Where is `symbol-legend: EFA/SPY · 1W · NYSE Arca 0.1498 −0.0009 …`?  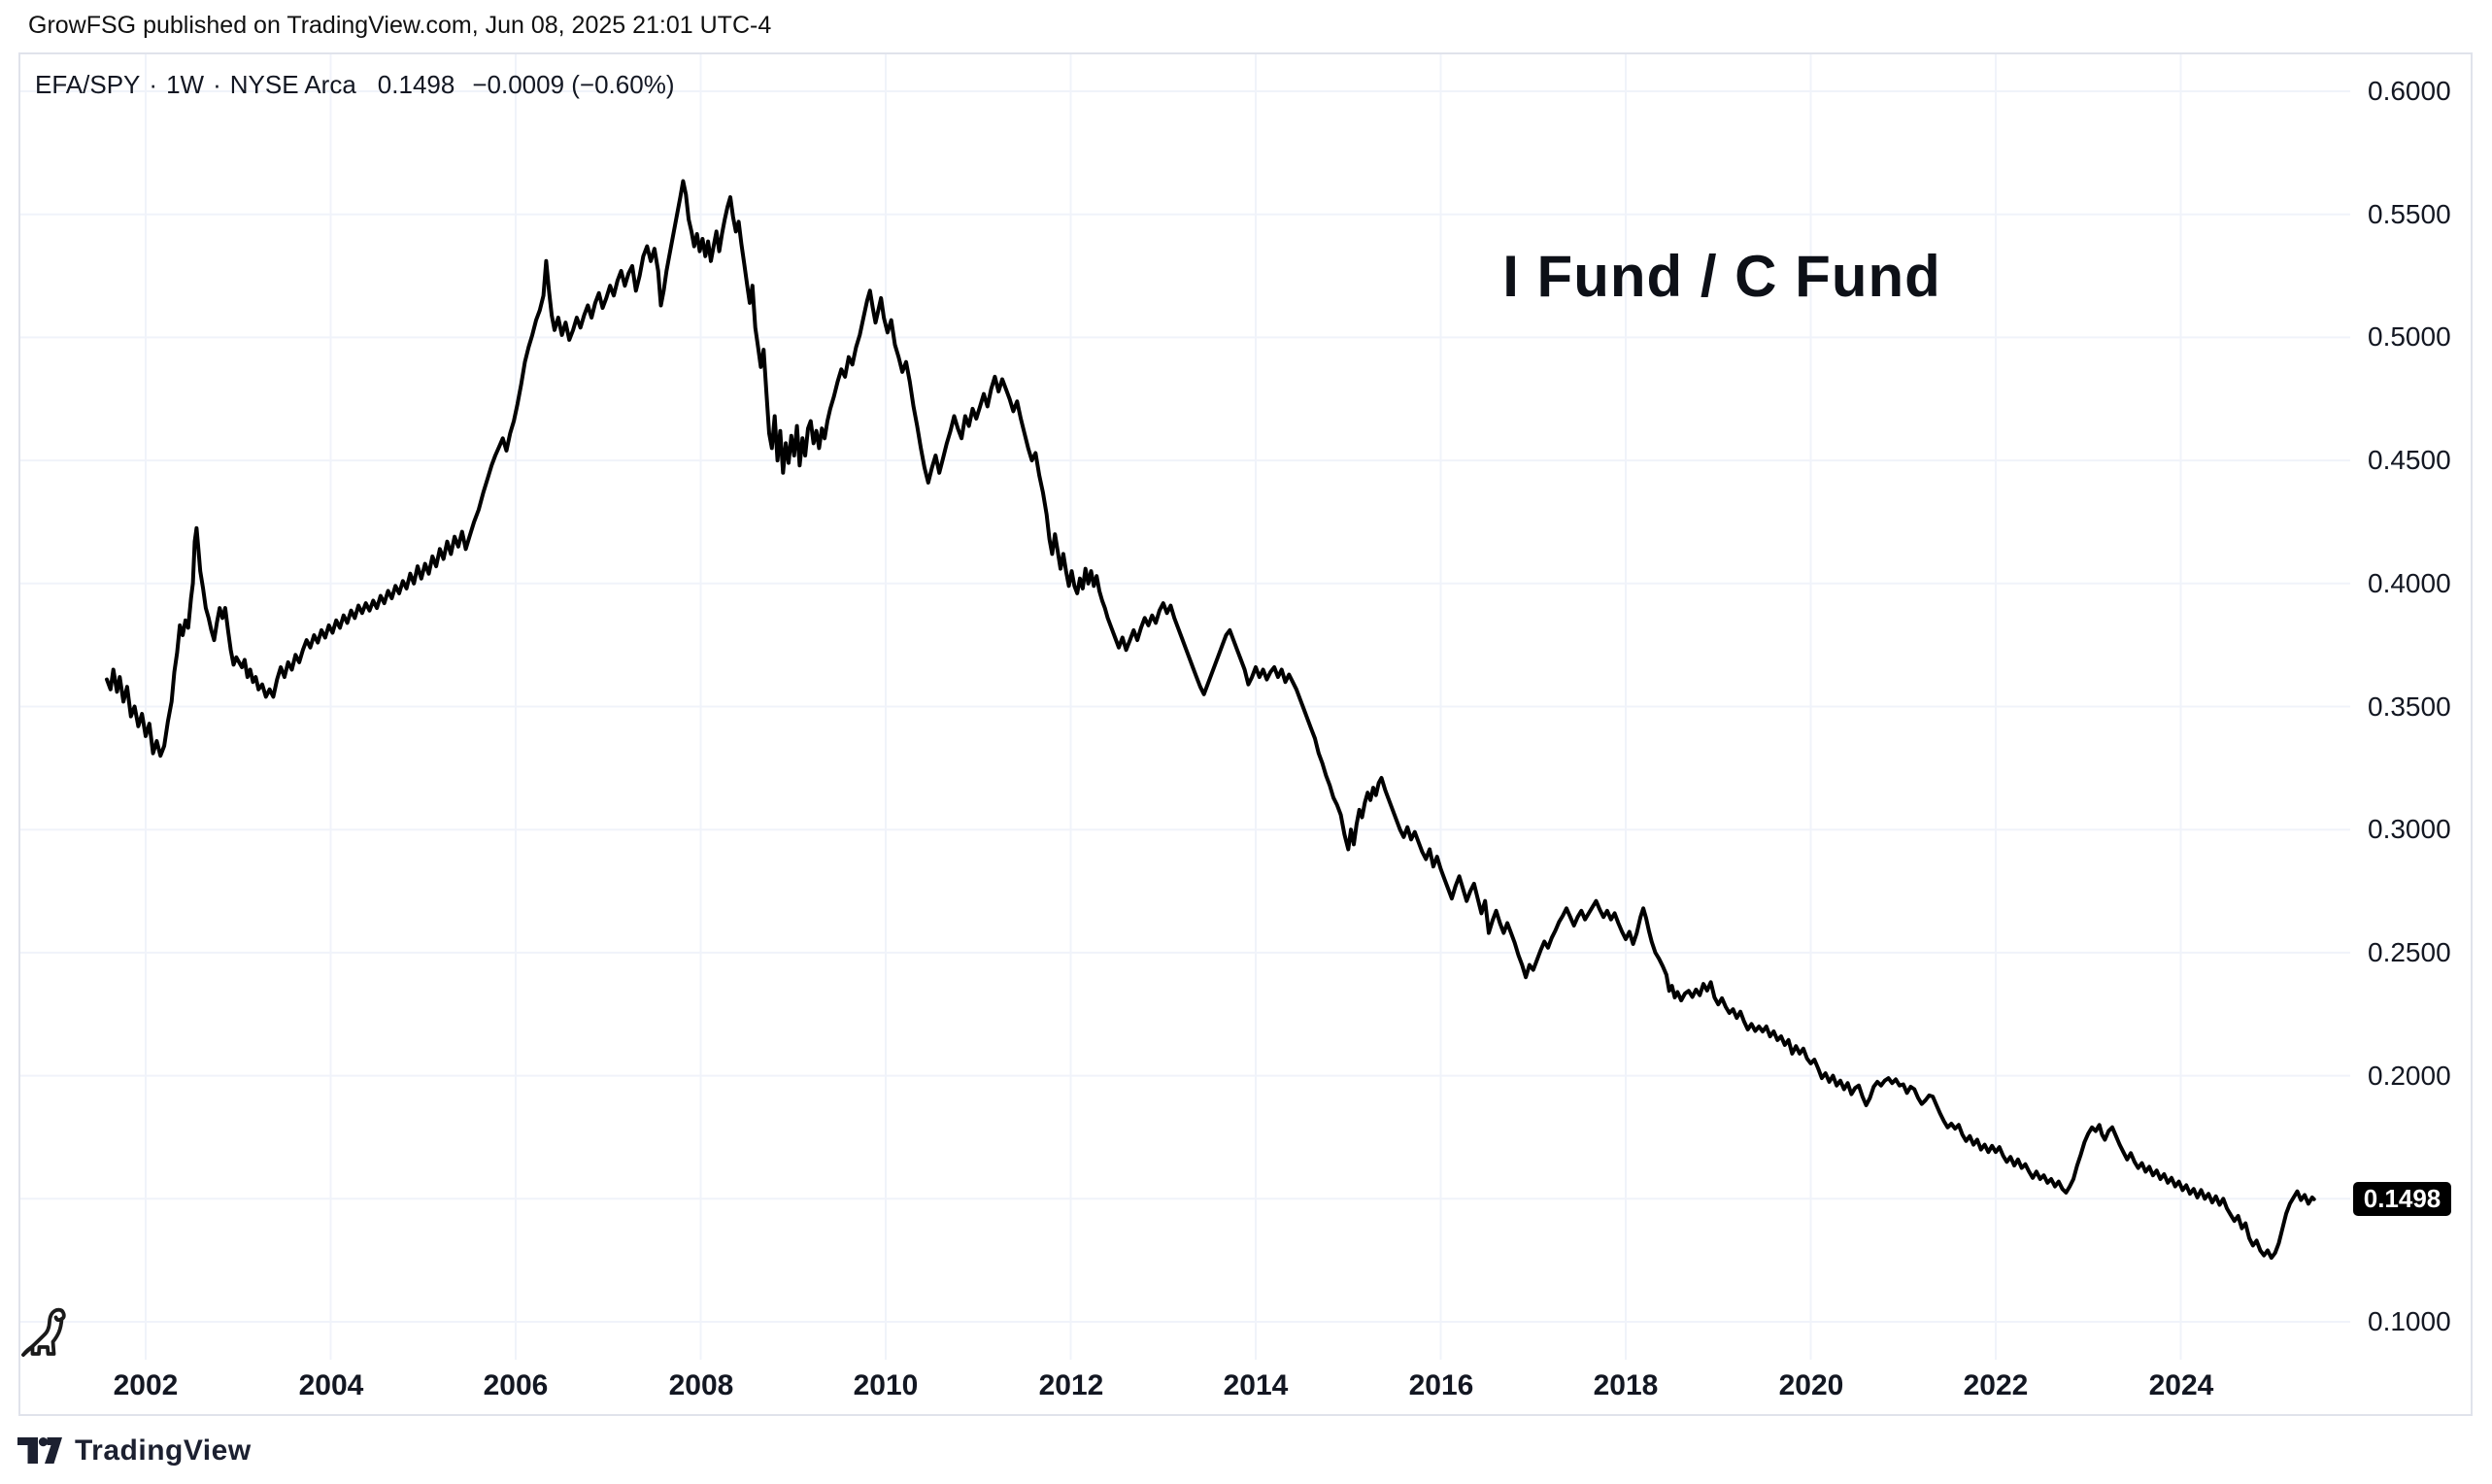
symbol-legend: EFA/SPY · 1W · NYSE Arca 0.1498 −0.0009 … is located at coordinates (354, 85).